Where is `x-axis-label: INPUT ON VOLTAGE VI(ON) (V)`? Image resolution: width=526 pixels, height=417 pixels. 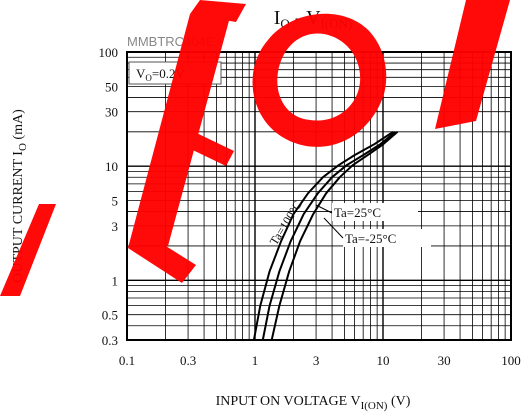
x-axis-label: INPUT ON VOLTAGE VI(ON) (V) is located at coordinates (313, 403).